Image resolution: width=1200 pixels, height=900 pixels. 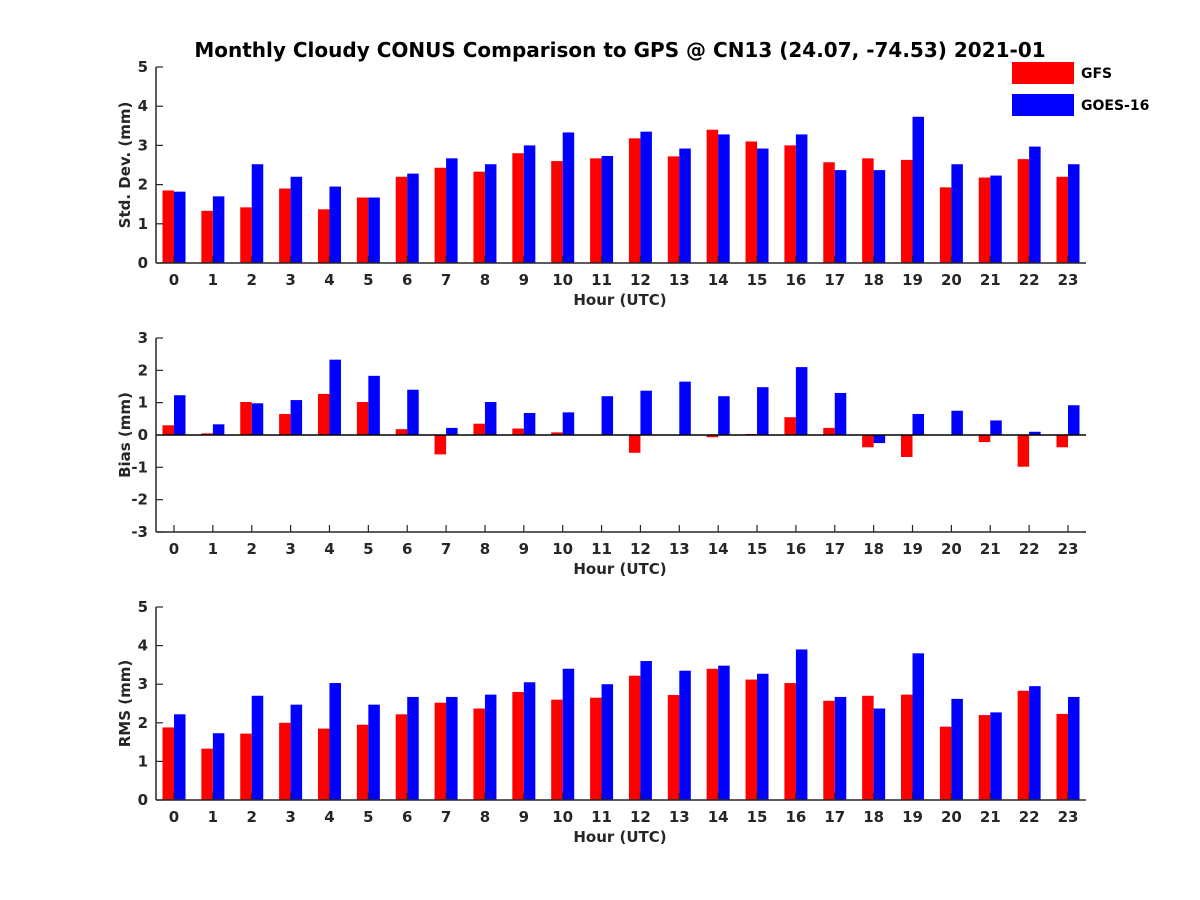 I want to click on x-tick-label: 8, so click(x=485, y=549).